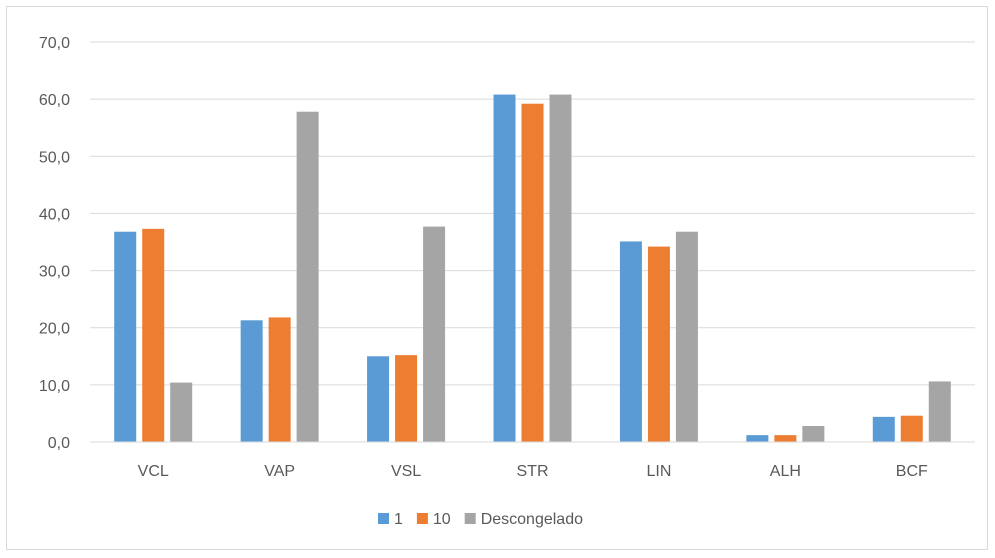 This screenshot has width=995, height=558. I want to click on bar-BCF-Descongelado, so click(939, 411).